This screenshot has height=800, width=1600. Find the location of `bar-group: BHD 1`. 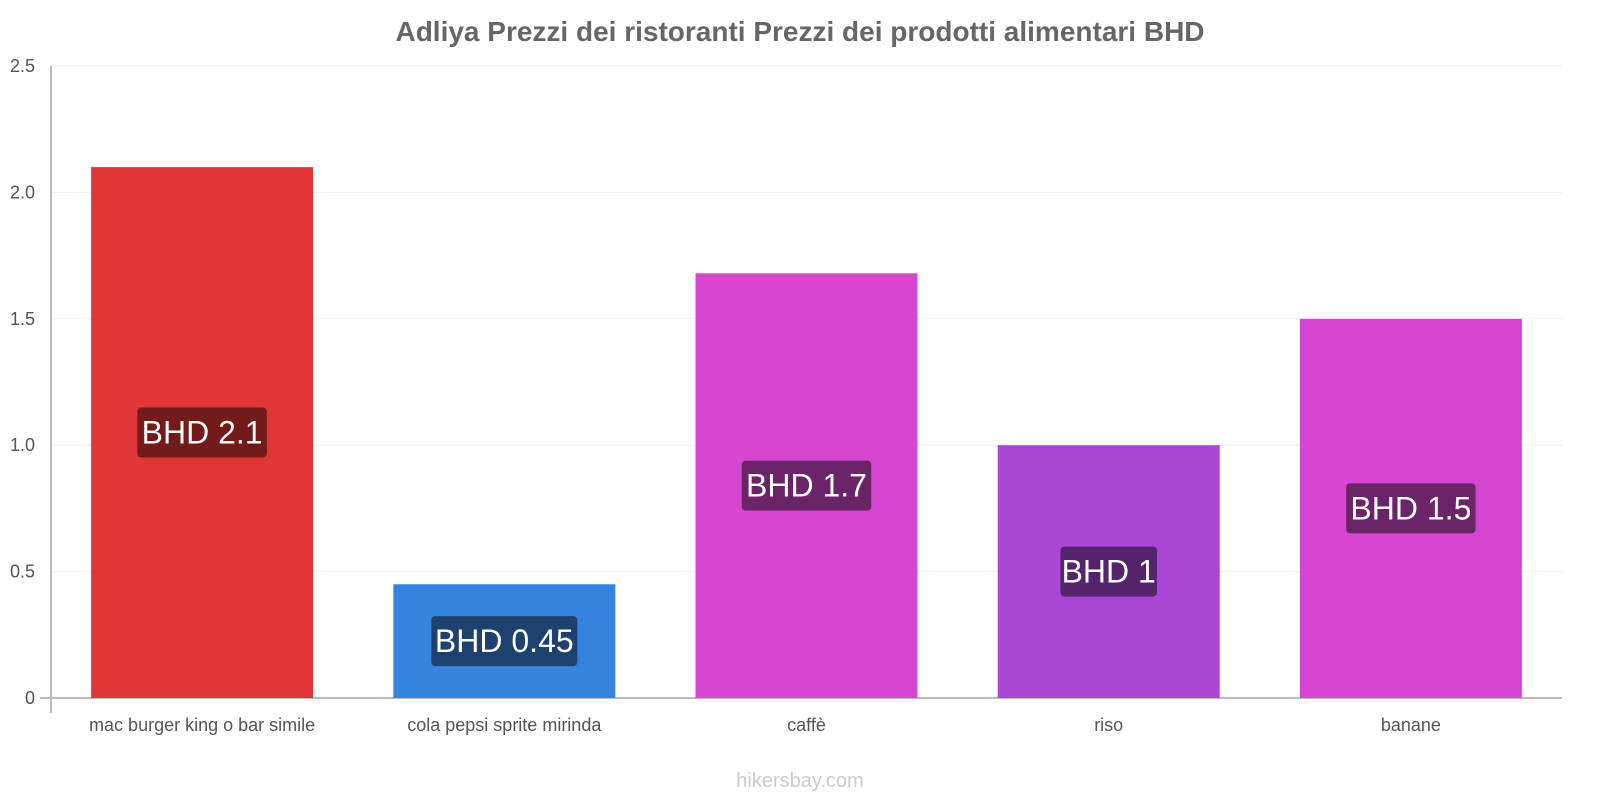

bar-group: BHD 1 is located at coordinates (1108, 571).